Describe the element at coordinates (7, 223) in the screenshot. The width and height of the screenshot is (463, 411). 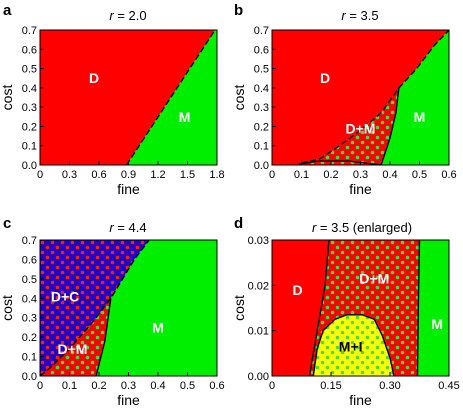
I see `panel-letter: c` at that location.